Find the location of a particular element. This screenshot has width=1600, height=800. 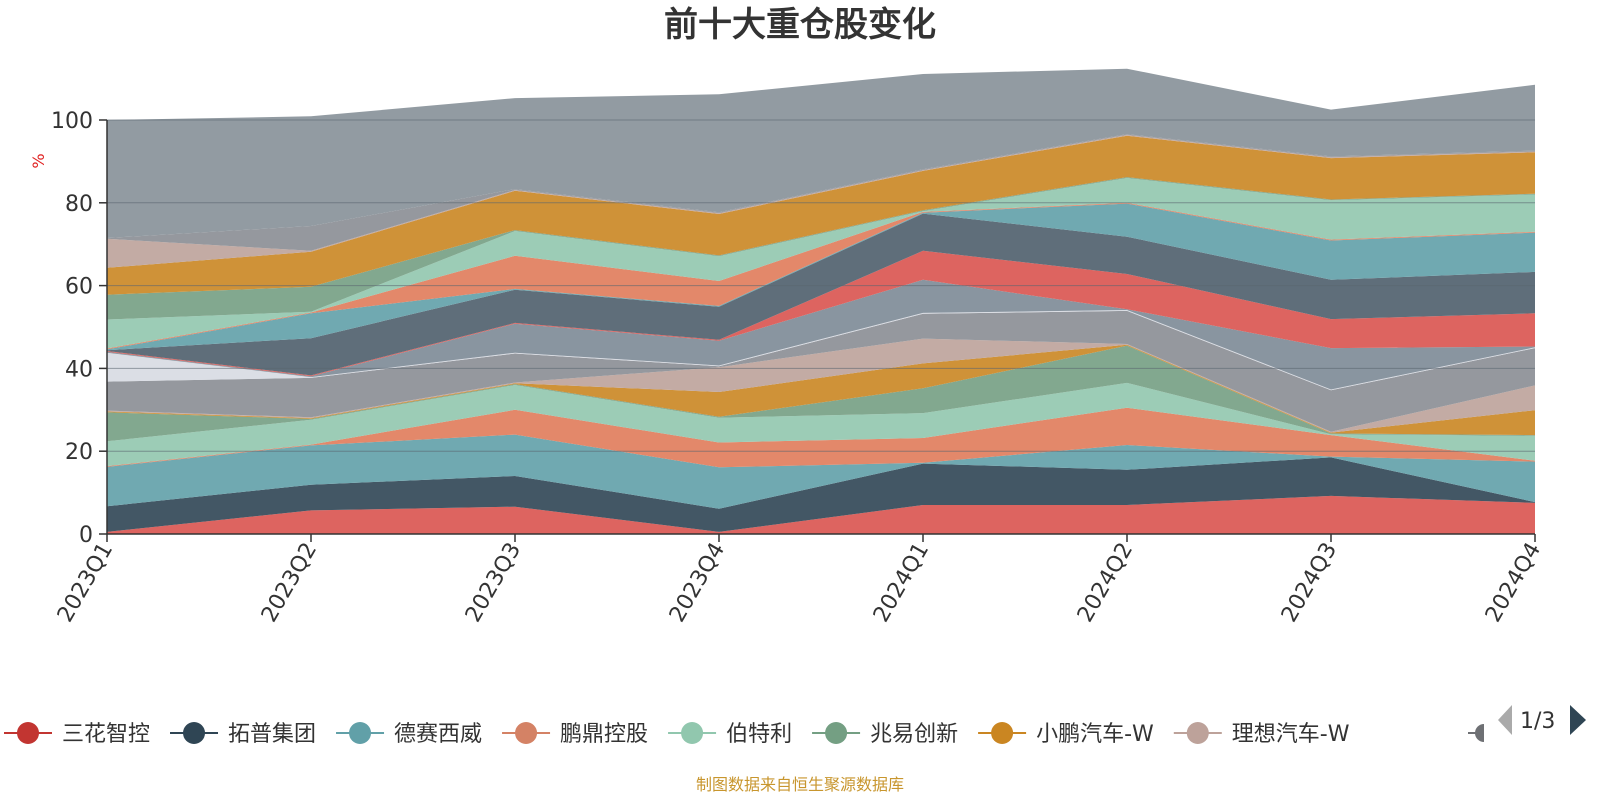

legend-label: 兆易创新 is located at coordinates (914, 734).